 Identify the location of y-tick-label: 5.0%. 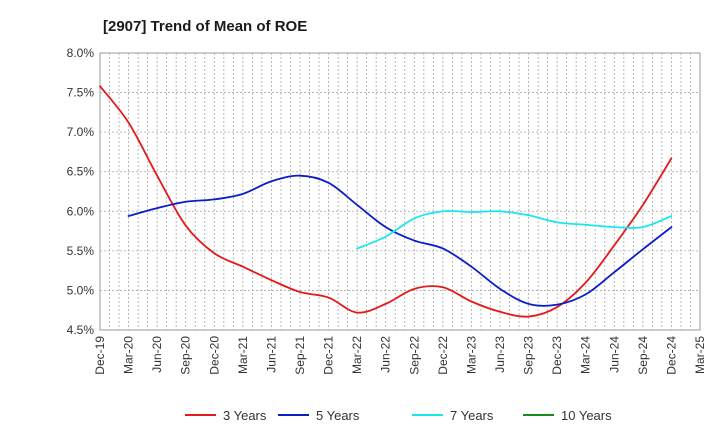
(81, 290).